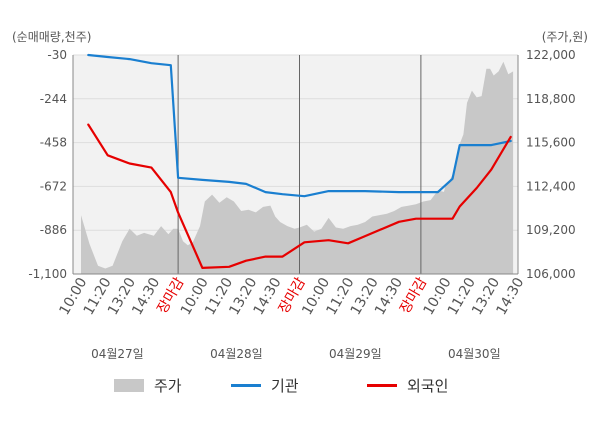 The height and width of the screenshot is (433, 600). I want to click on date-labels: 04월27일 04월28일 04월29일 04월30일, so click(296, 354).